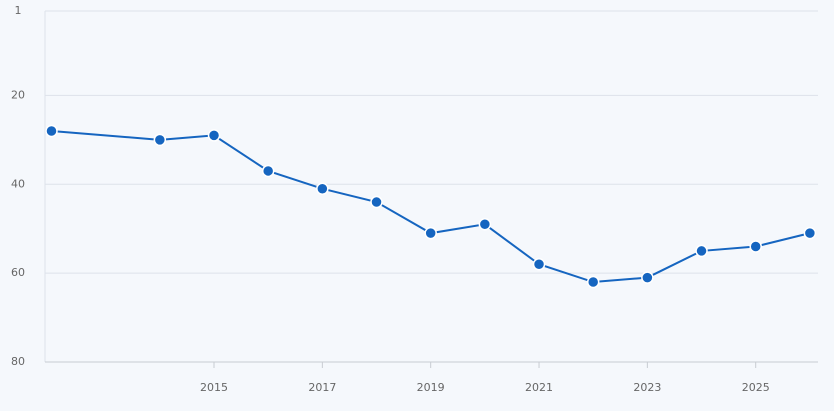 The width and height of the screenshot is (834, 411). What do you see at coordinates (539, 387) in the screenshot?
I see `x-tick-label: 2021` at bounding box center [539, 387].